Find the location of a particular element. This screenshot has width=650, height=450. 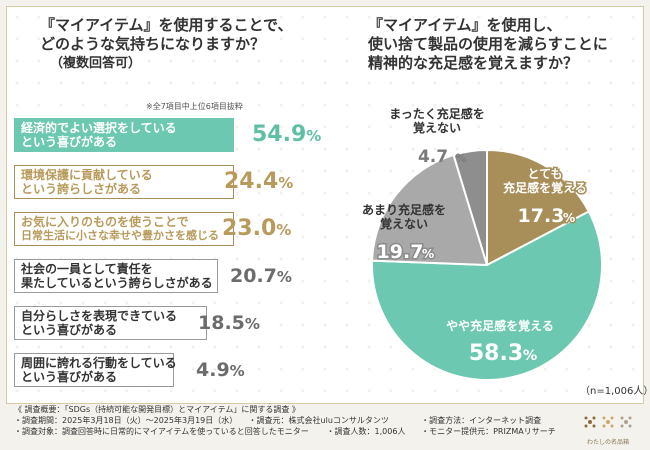

brand-logo-text: わたしの名品箱 is located at coordinates (607, 442).